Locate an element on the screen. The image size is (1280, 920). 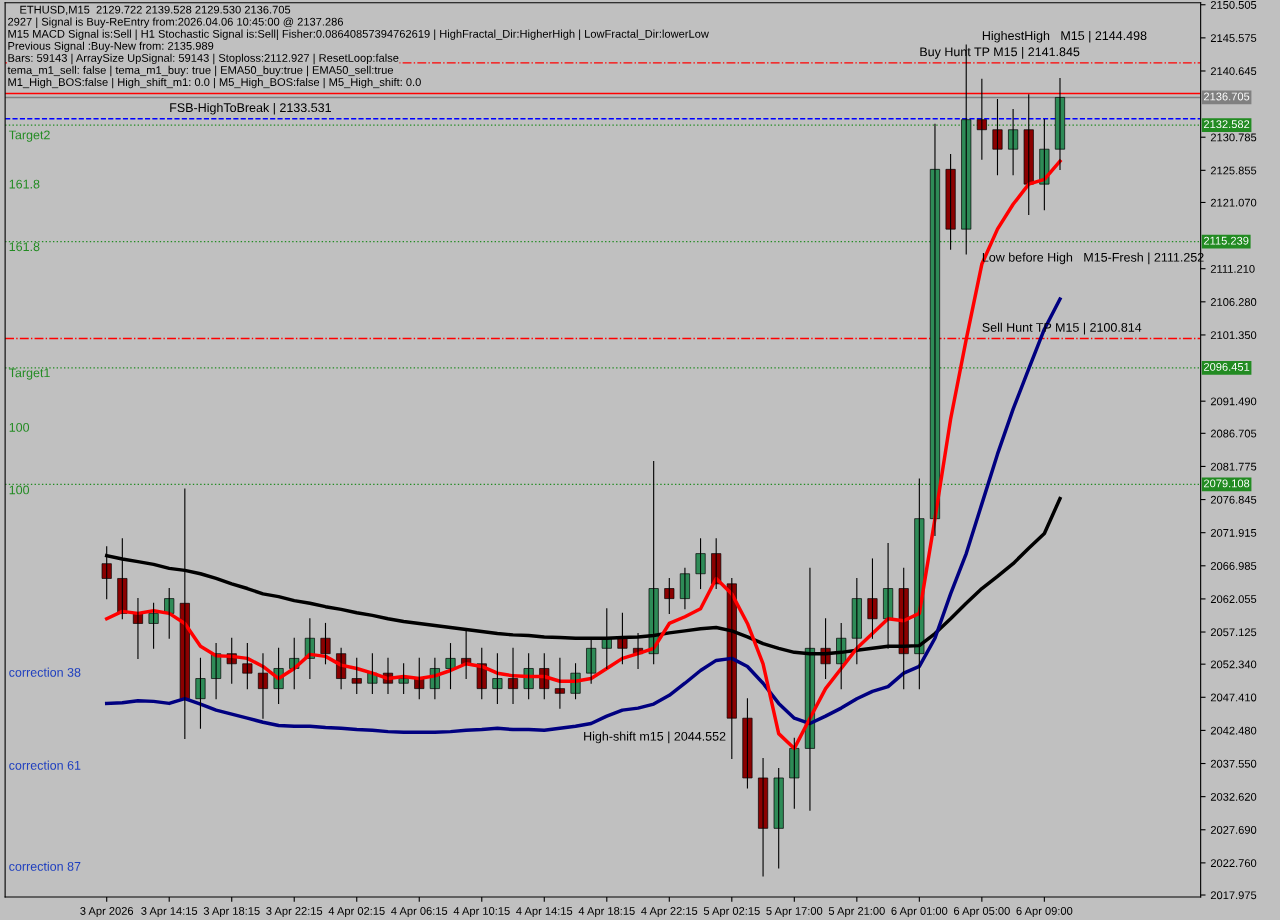
ref-line-label: 2132.582 is located at coordinates (1226, 124).